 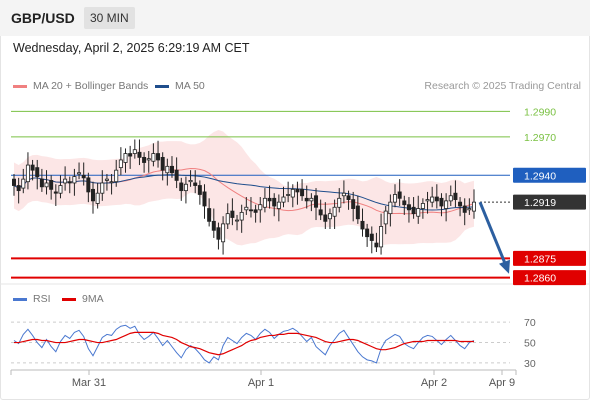 What do you see at coordinates (502, 86) in the screenshot?
I see `copyright-text: Research © 2025 Trading Central` at bounding box center [502, 86].